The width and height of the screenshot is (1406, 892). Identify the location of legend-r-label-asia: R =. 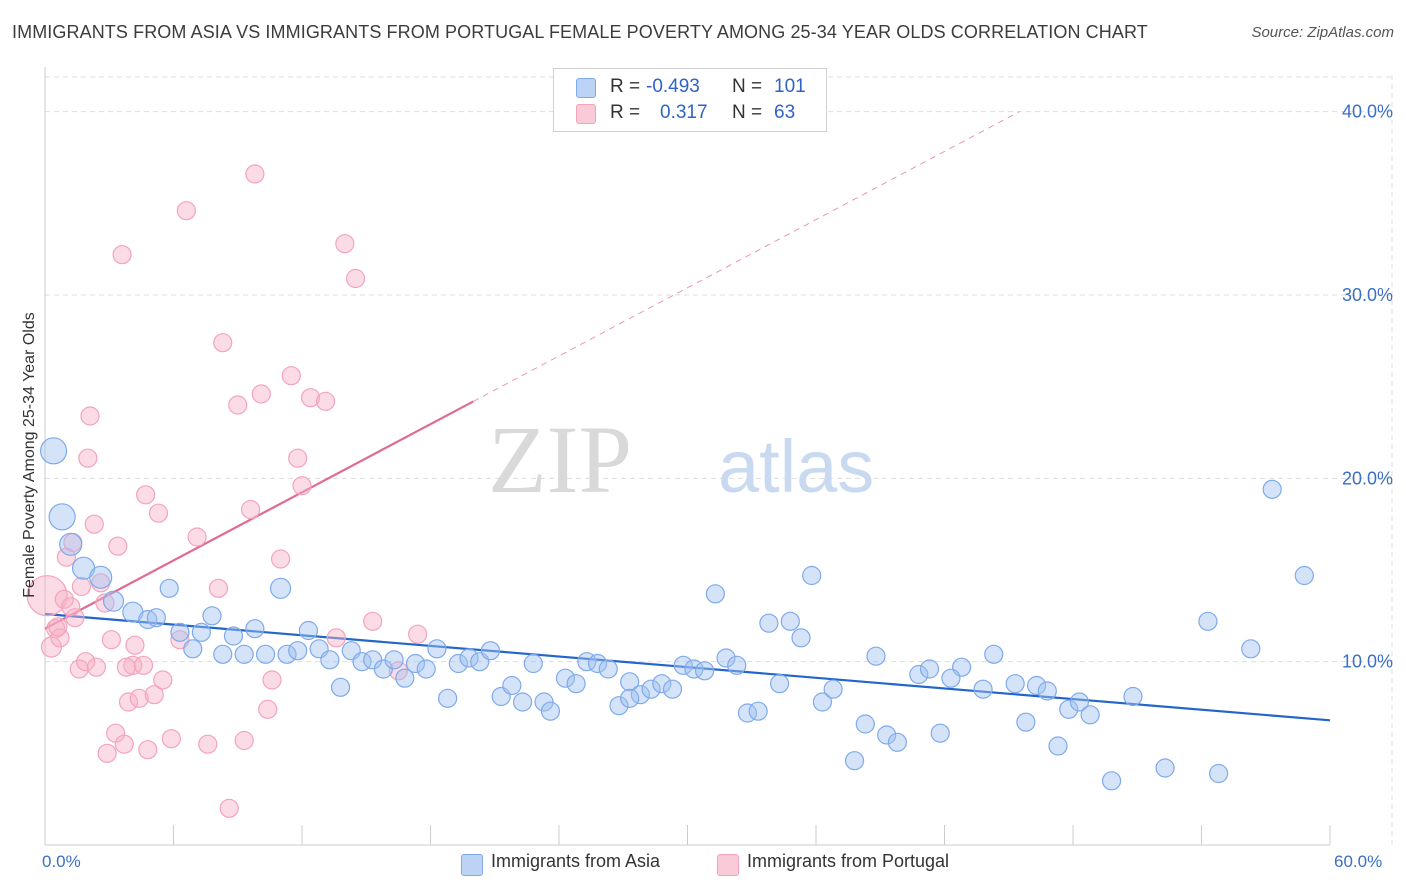
(625, 86).